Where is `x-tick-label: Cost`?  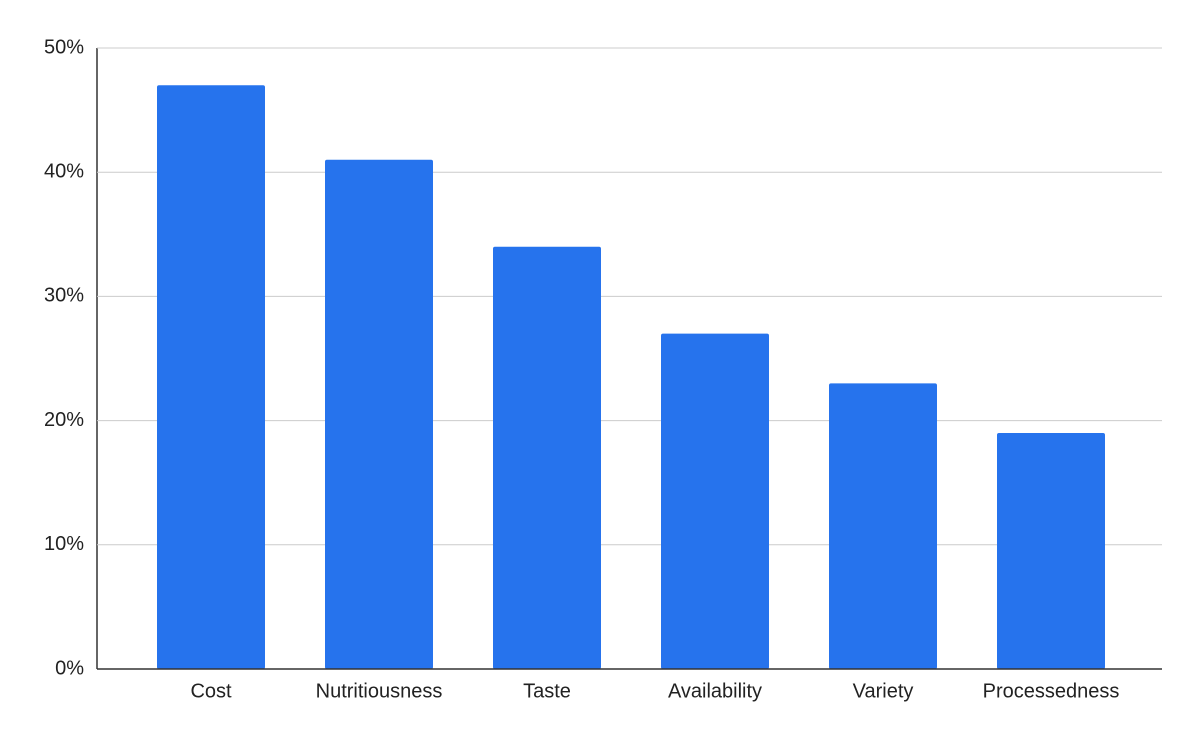
x-tick-label: Cost is located at coordinates (211, 691).